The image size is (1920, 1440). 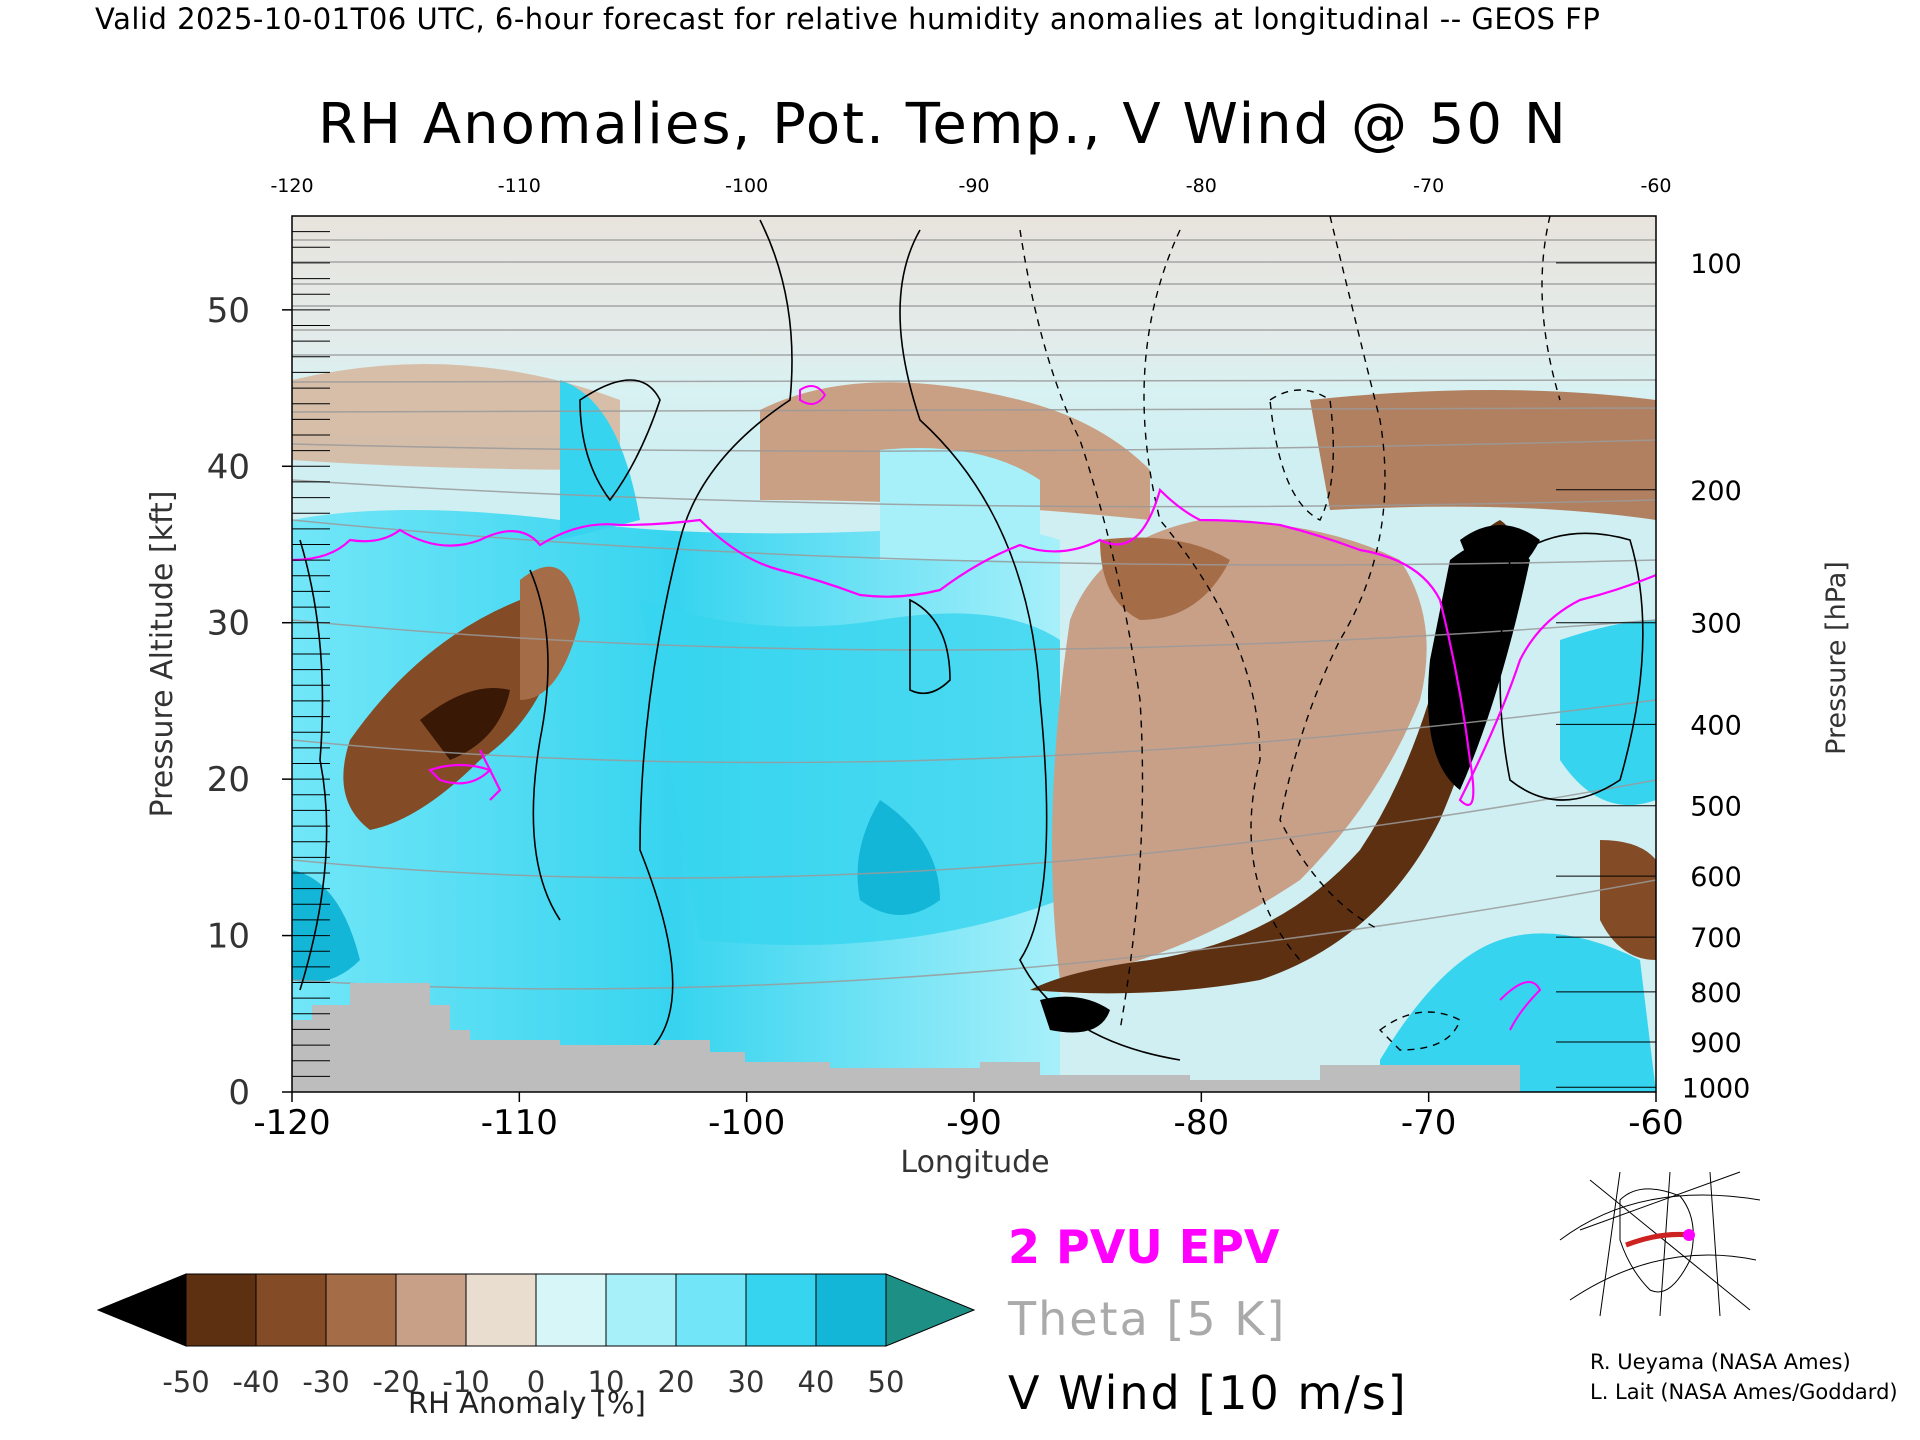 I want to click on x-tick-label: -60, so click(x=1656, y=1123).